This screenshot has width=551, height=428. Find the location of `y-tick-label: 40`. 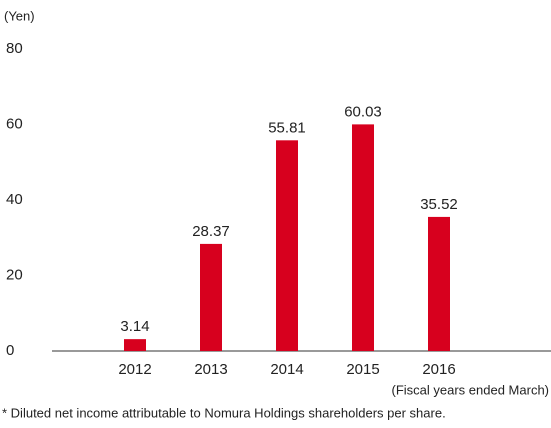

y-tick-label: 40 is located at coordinates (14, 199).